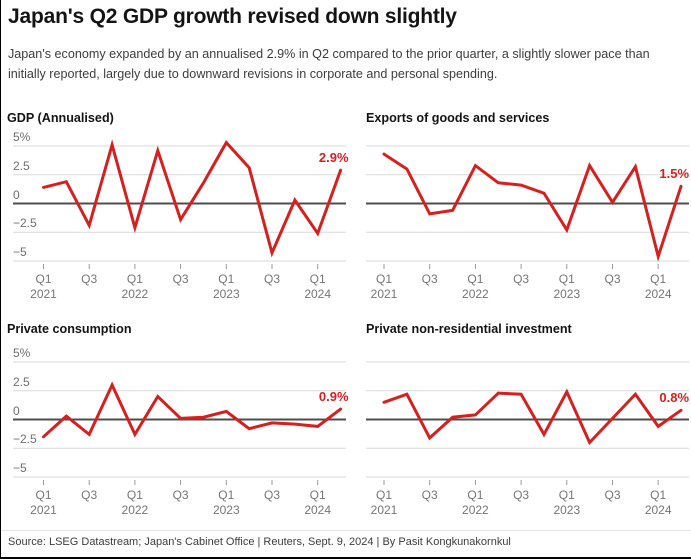  Describe the element at coordinates (469, 329) in the screenshot. I see `panel-title-investment: Private non-residential investment` at that location.